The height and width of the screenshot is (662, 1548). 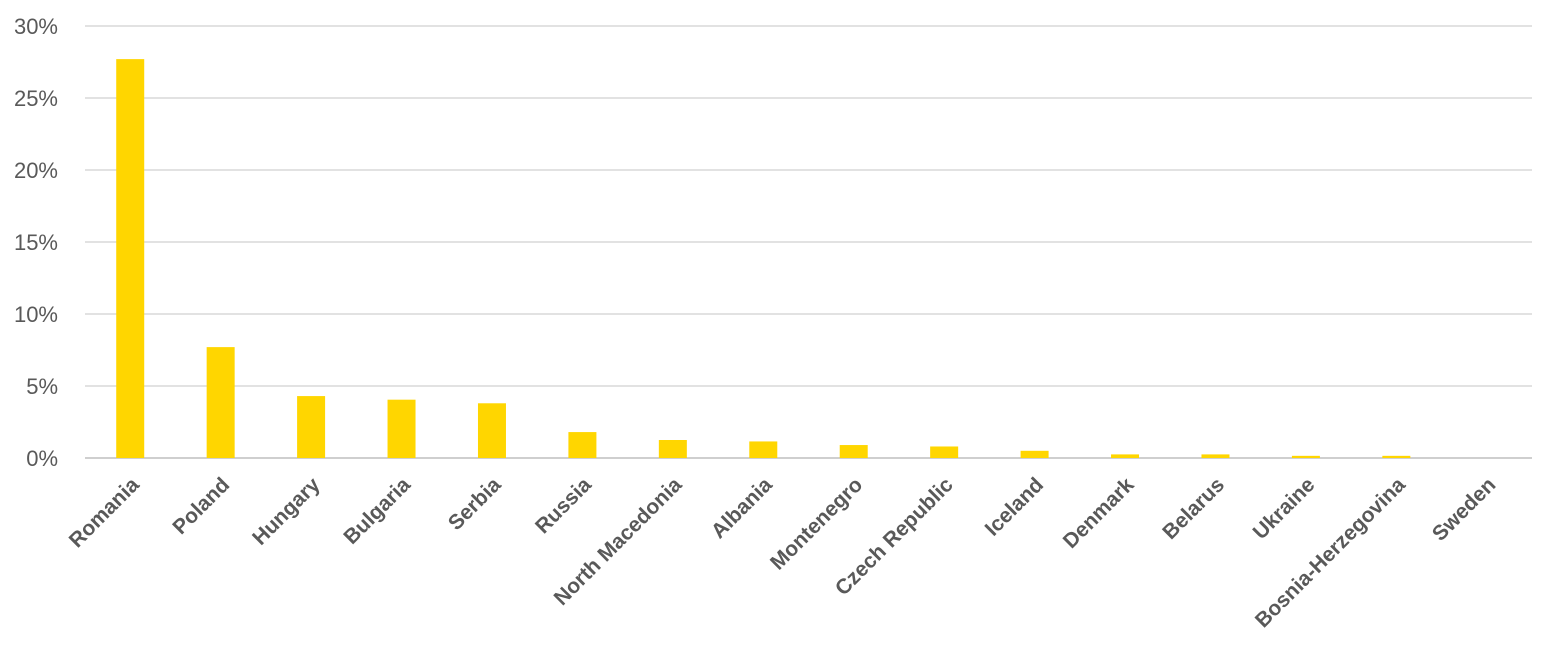 I want to click on x-tick-label: Albania, so click(x=742, y=508).